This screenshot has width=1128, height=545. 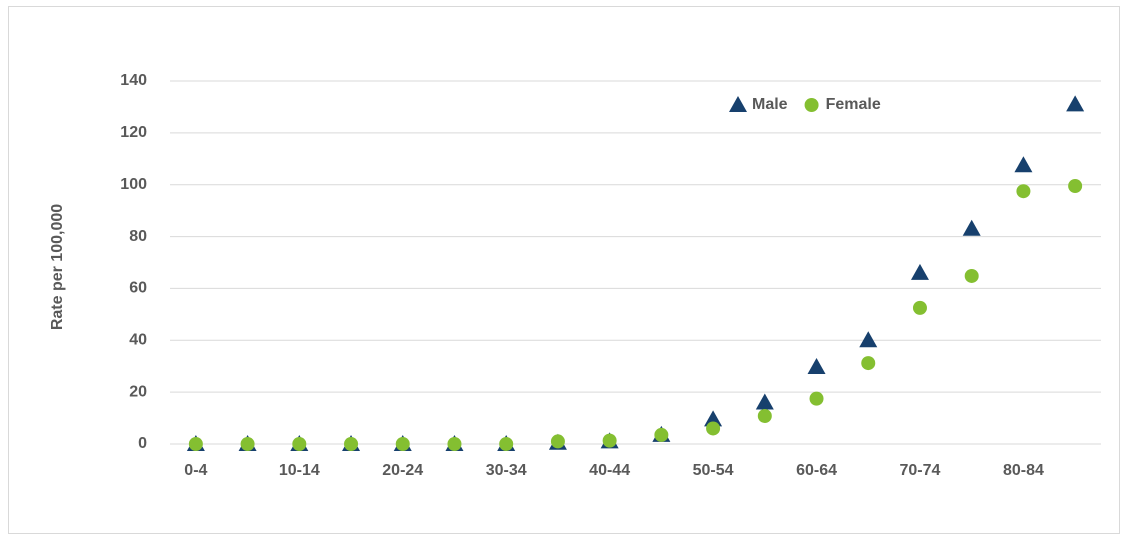 I want to click on y-tick-label: 140, so click(x=133, y=80).